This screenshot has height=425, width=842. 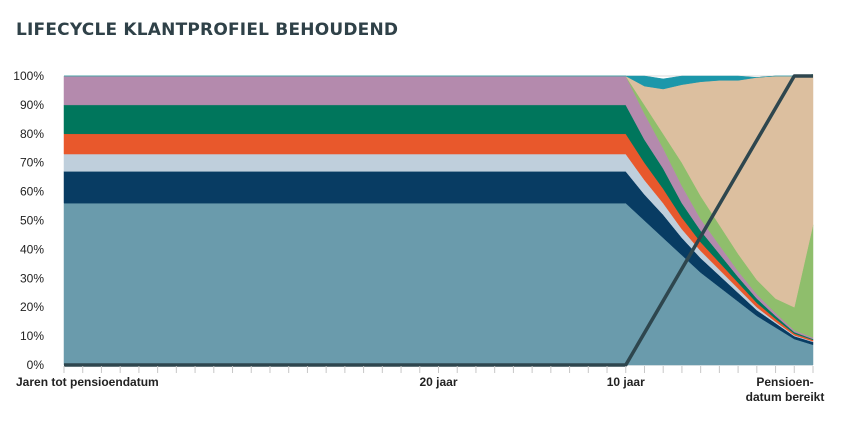 What do you see at coordinates (28, 76) in the screenshot?
I see `y-tick-label: 100%` at bounding box center [28, 76].